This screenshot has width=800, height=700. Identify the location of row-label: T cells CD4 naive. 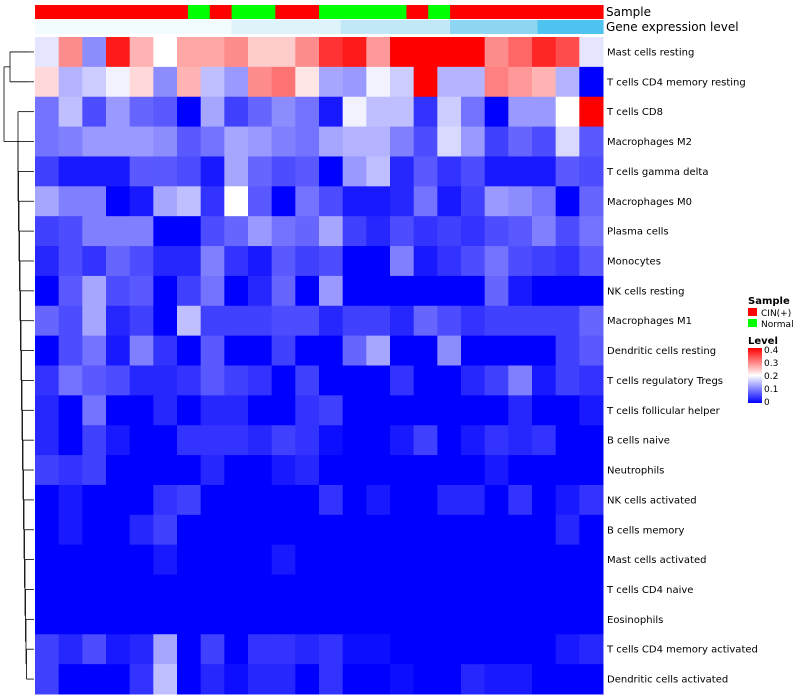
(649, 590).